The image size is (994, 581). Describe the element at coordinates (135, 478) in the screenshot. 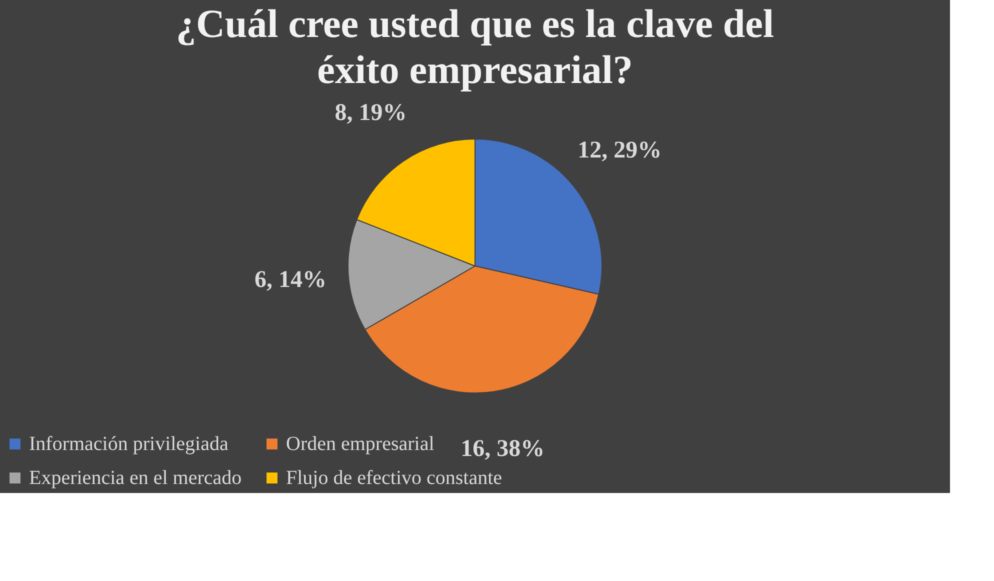

I see `legend-label: Experiencia en el mercado` at that location.